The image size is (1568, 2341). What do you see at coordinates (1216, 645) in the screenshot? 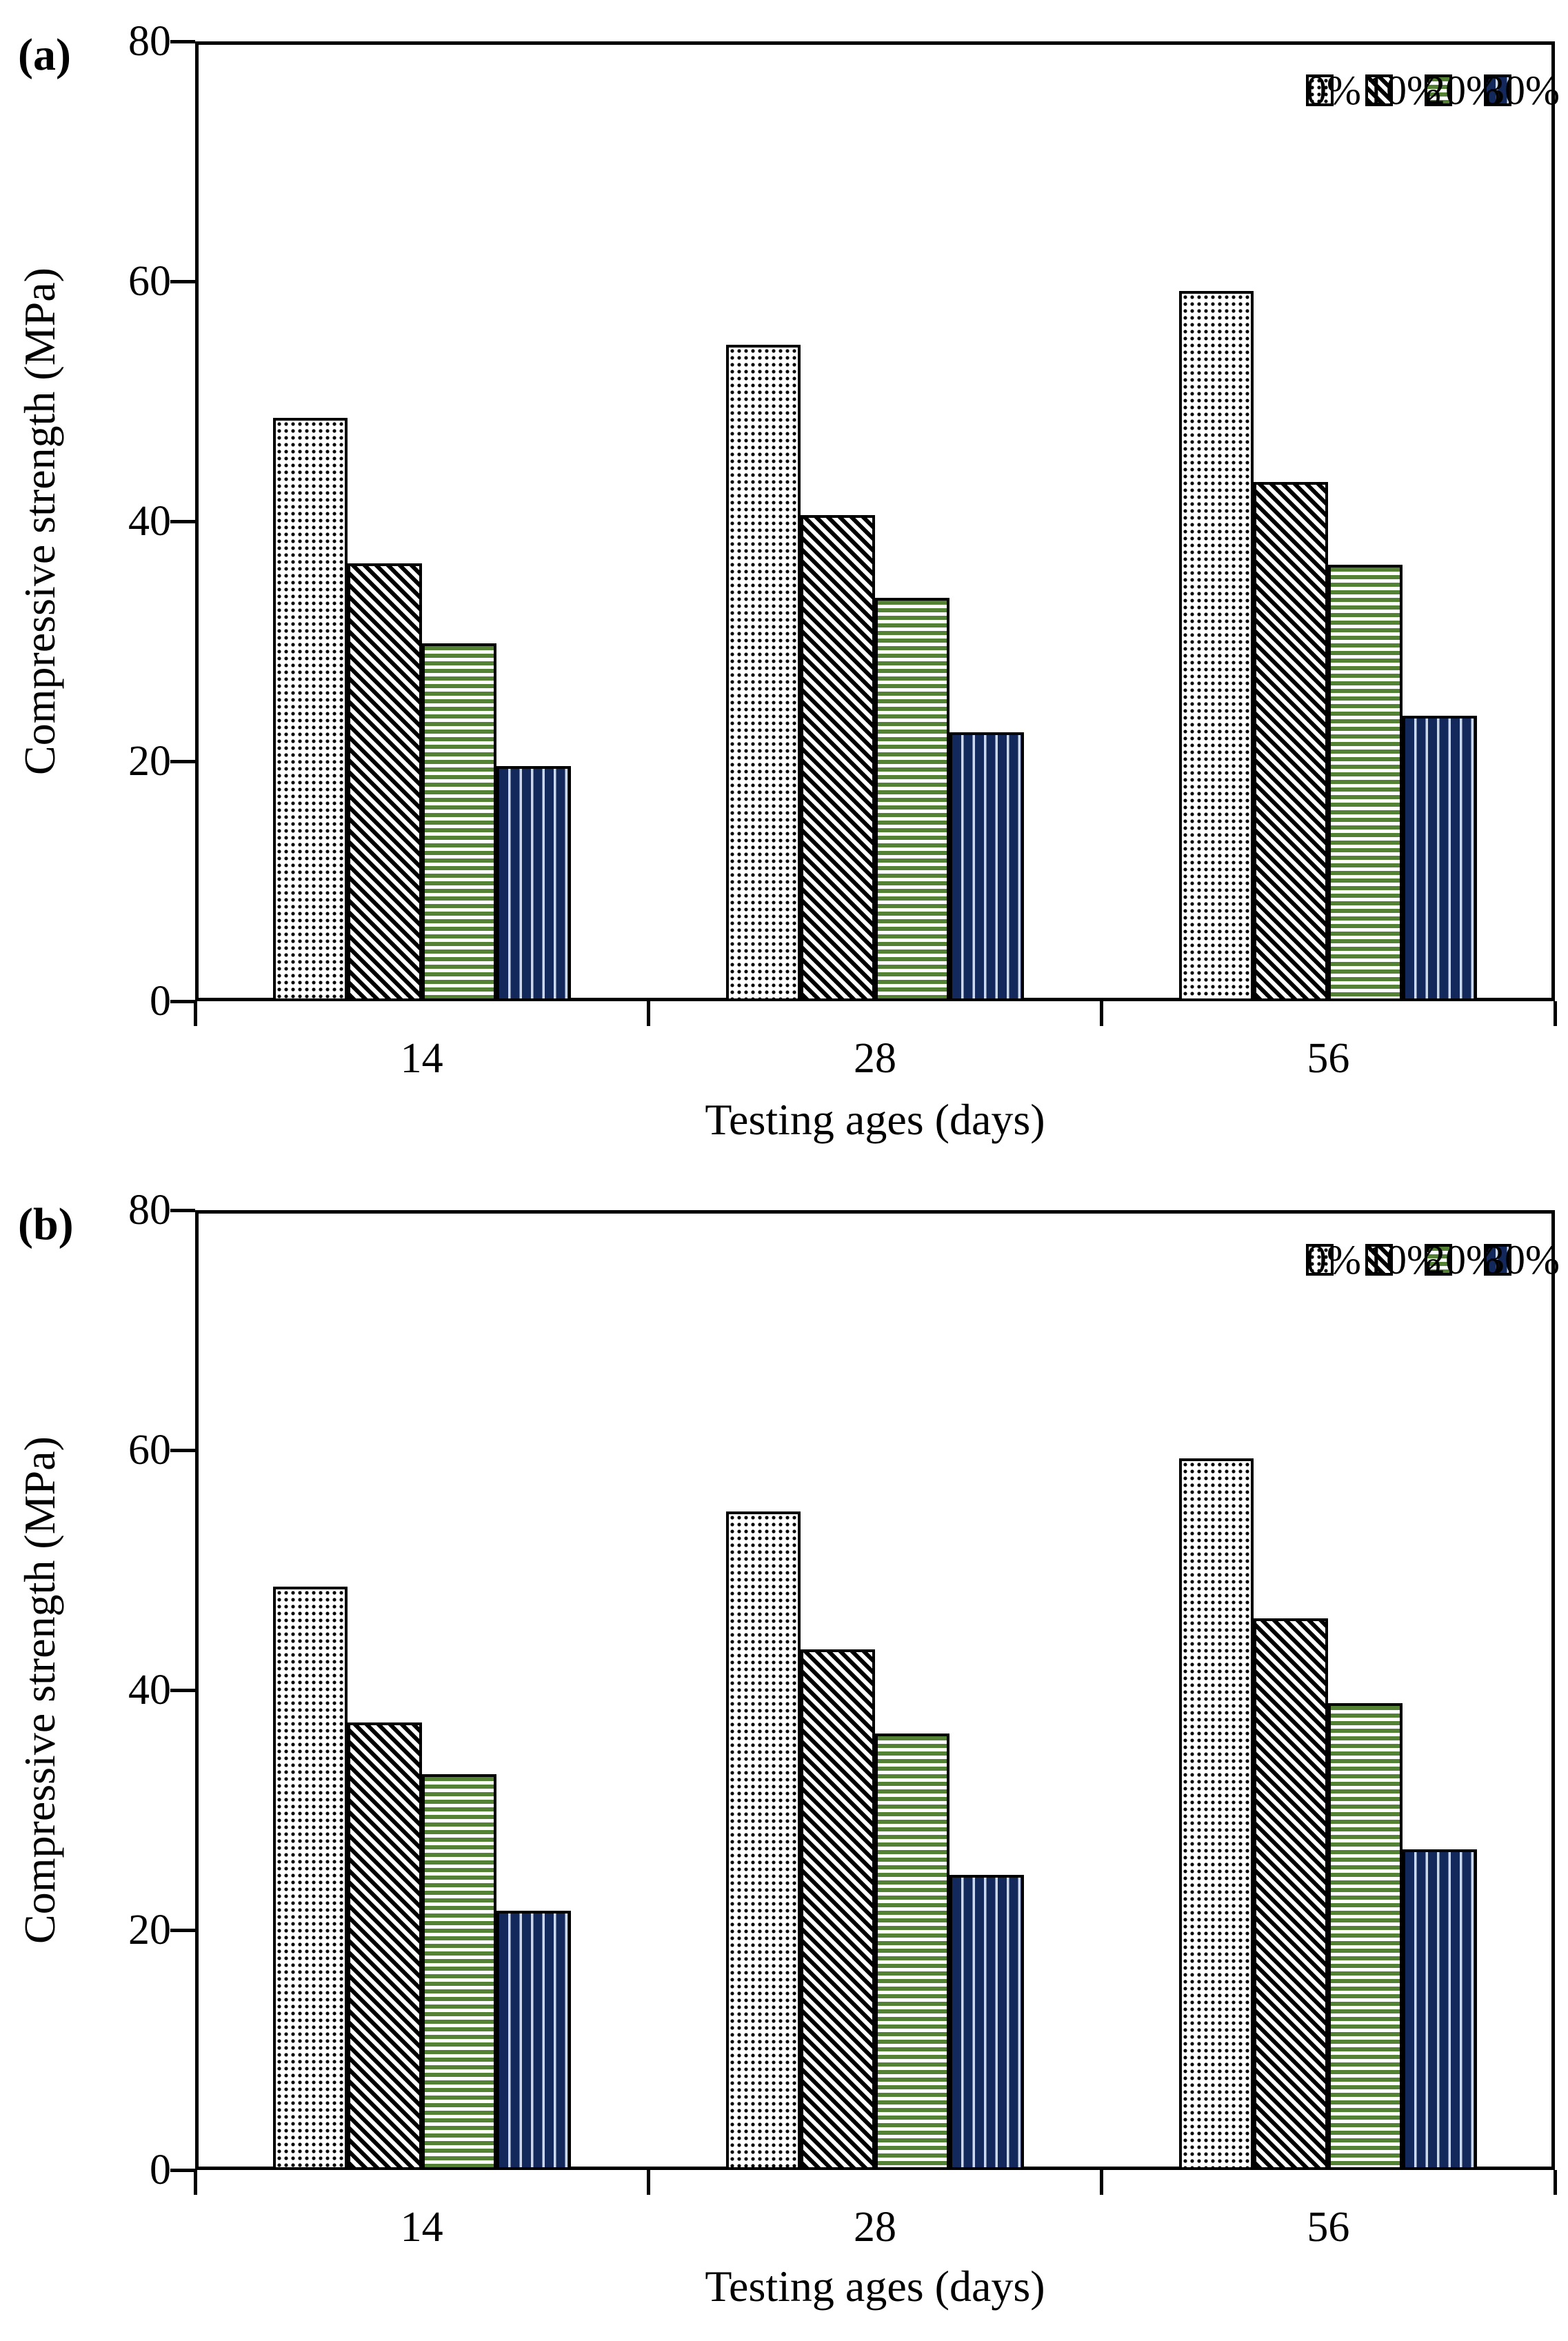
I see `bar-a-0pct-56d` at bounding box center [1216, 645].